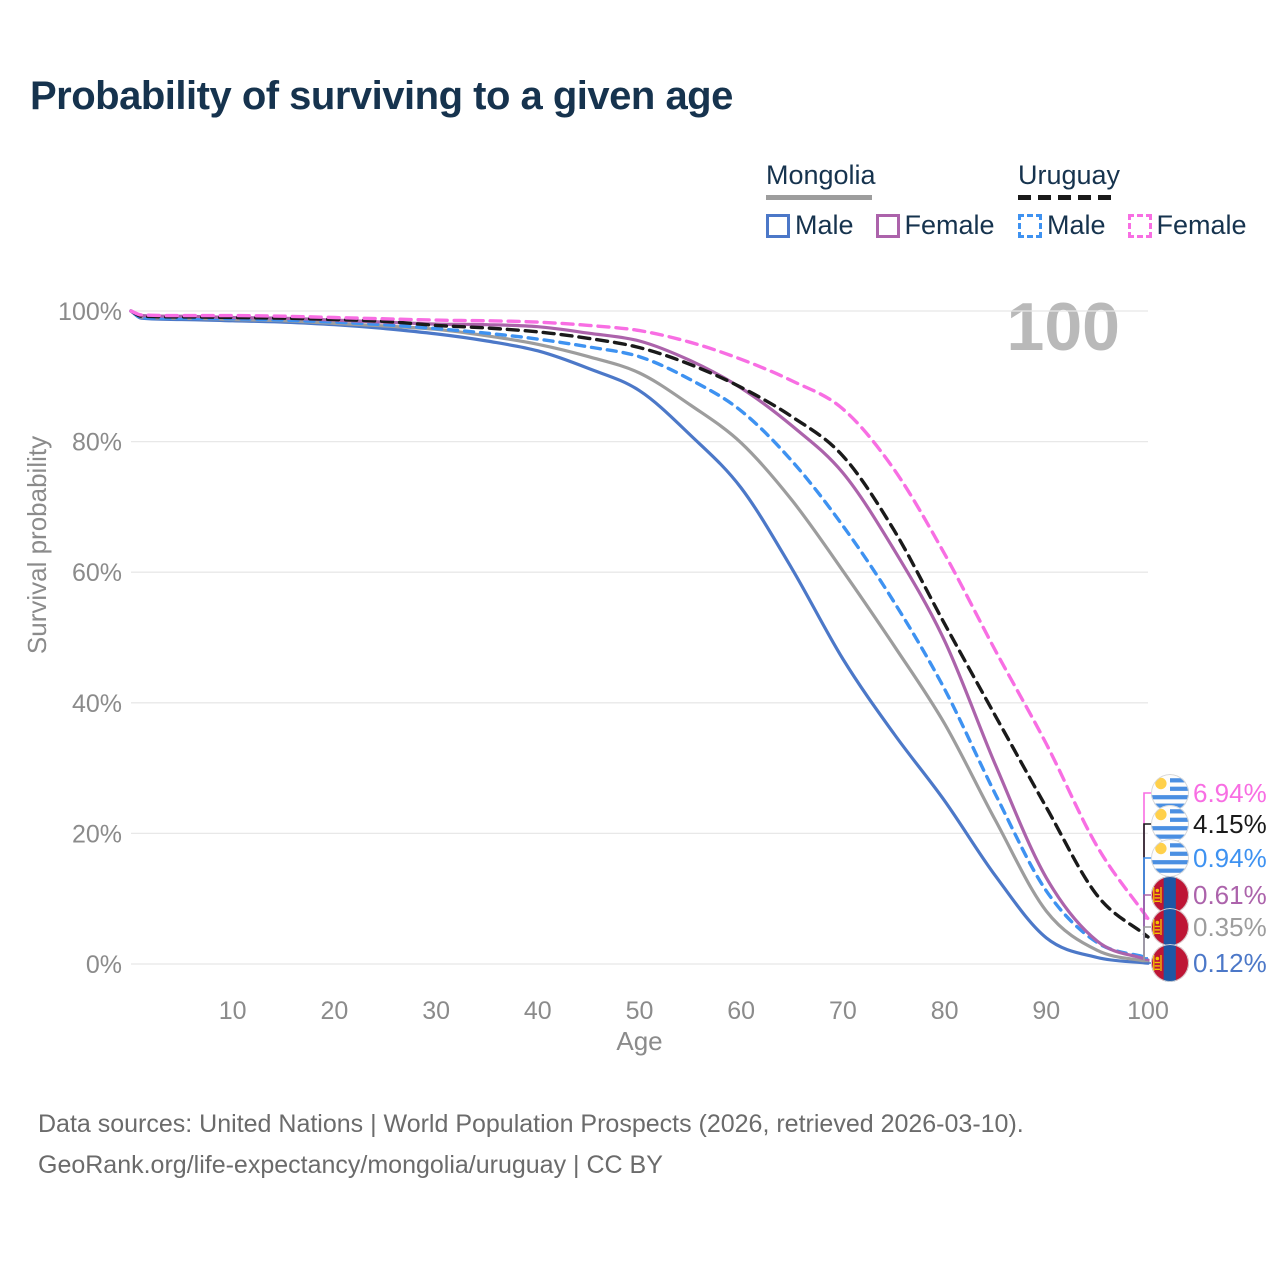 The image size is (1280, 1280). I want to click on legend-items-uruguay: Male Female, so click(1143, 225).